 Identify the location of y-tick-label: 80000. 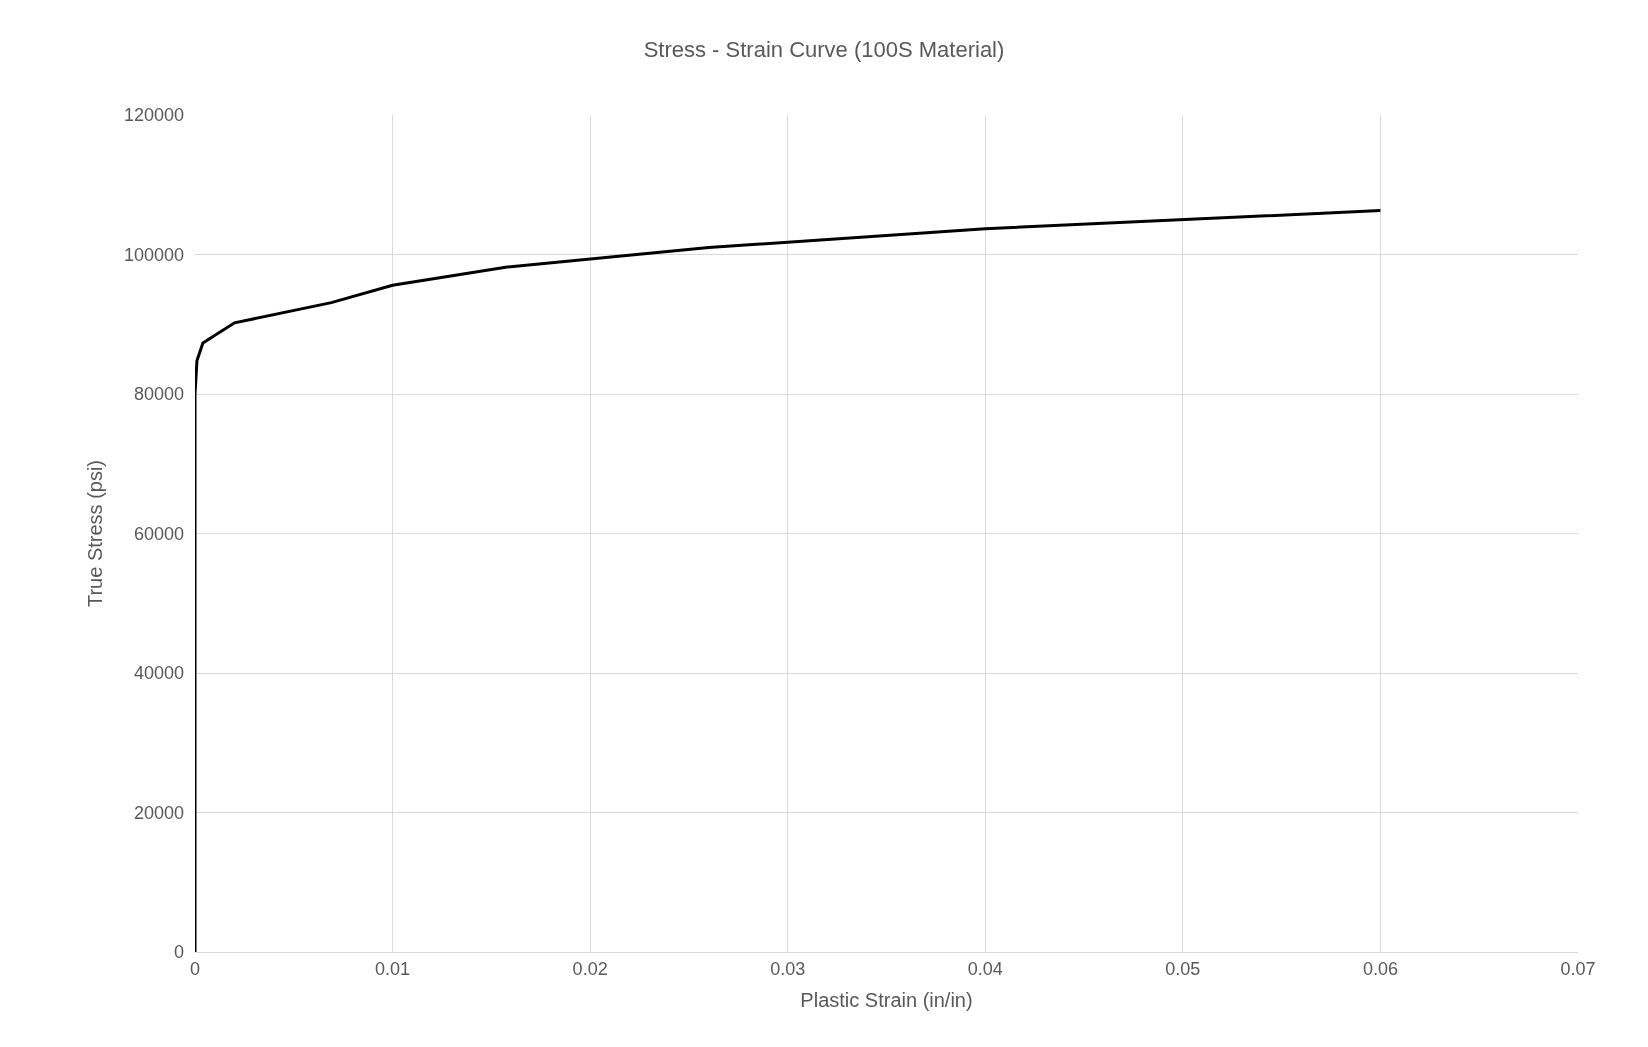
(158, 394).